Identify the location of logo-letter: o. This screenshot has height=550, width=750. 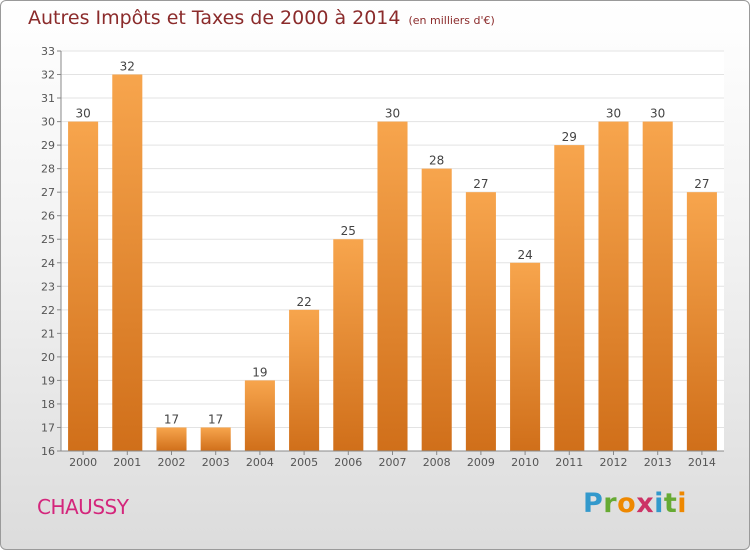
(627, 503).